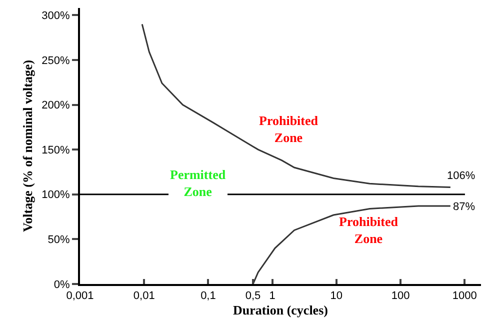  Describe the element at coordinates (198, 183) in the screenshot. I see `annotation: Permitted Zone` at that location.